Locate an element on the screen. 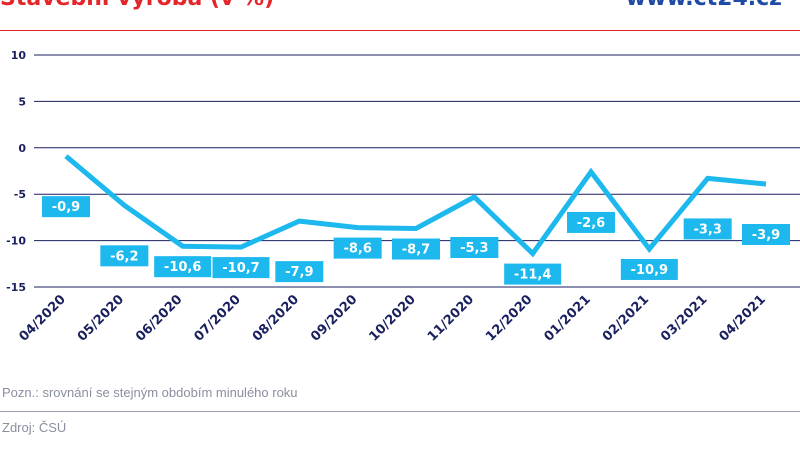  data-label: -8,7 is located at coordinates (416, 250).